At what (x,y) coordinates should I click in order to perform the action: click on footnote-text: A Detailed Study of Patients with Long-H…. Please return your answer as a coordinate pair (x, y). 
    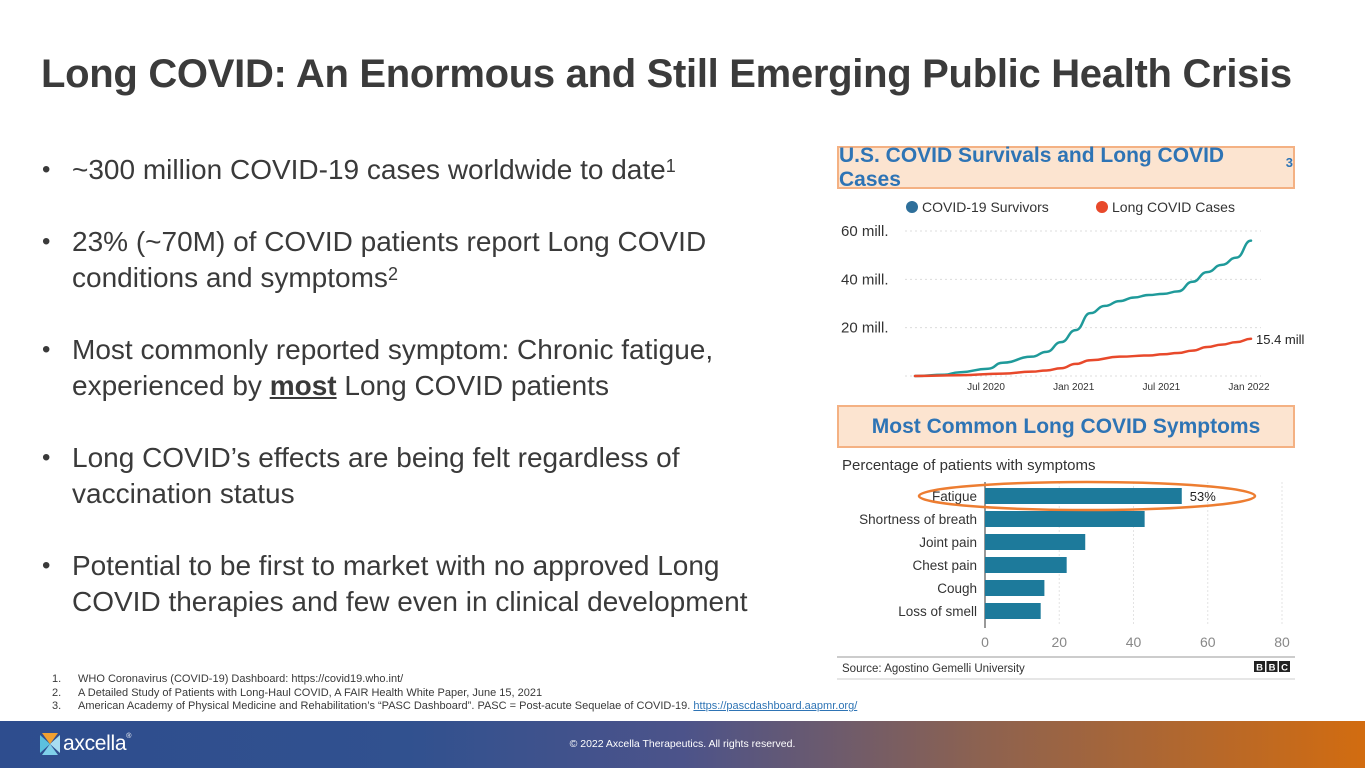
    Looking at the image, I should click on (310, 692).